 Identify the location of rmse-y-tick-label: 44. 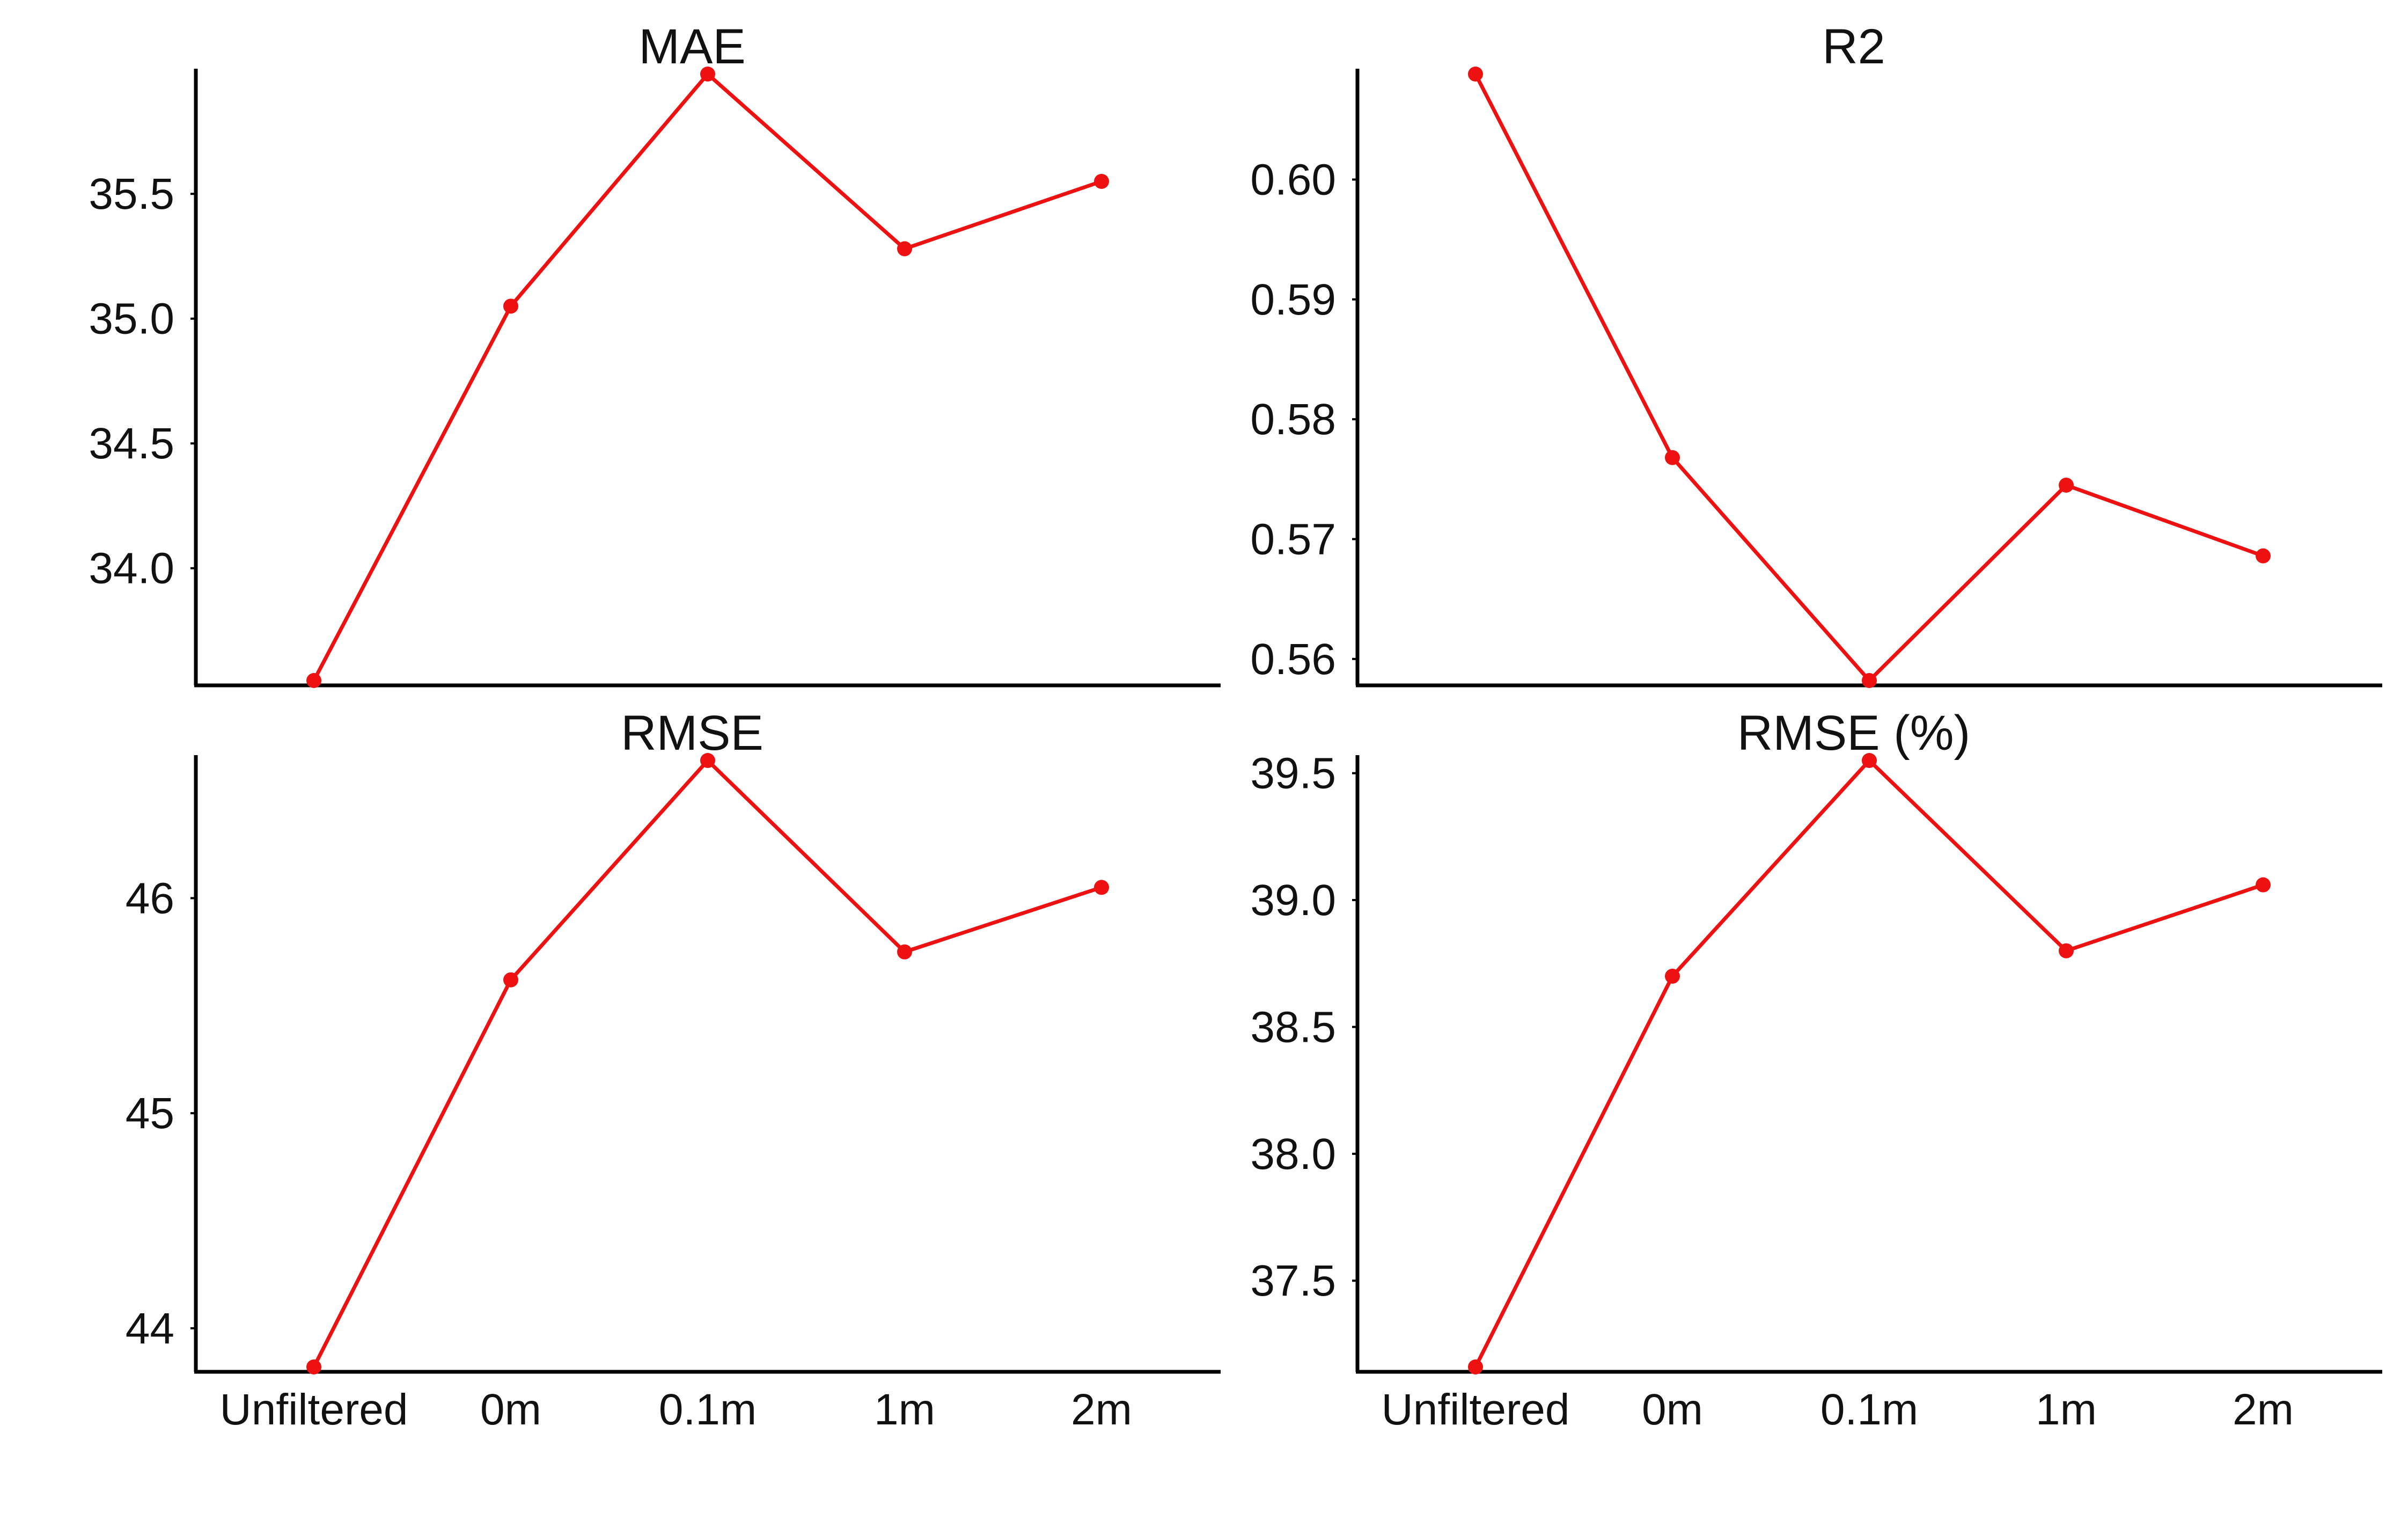
(150, 1329).